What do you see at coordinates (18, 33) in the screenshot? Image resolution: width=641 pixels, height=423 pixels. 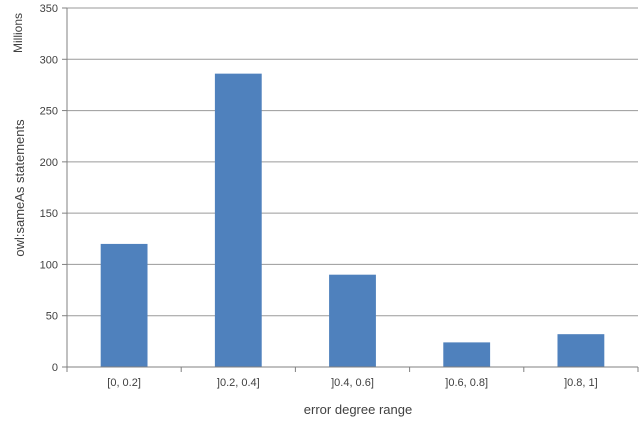 I see `y-unit-label: Millions` at bounding box center [18, 33].